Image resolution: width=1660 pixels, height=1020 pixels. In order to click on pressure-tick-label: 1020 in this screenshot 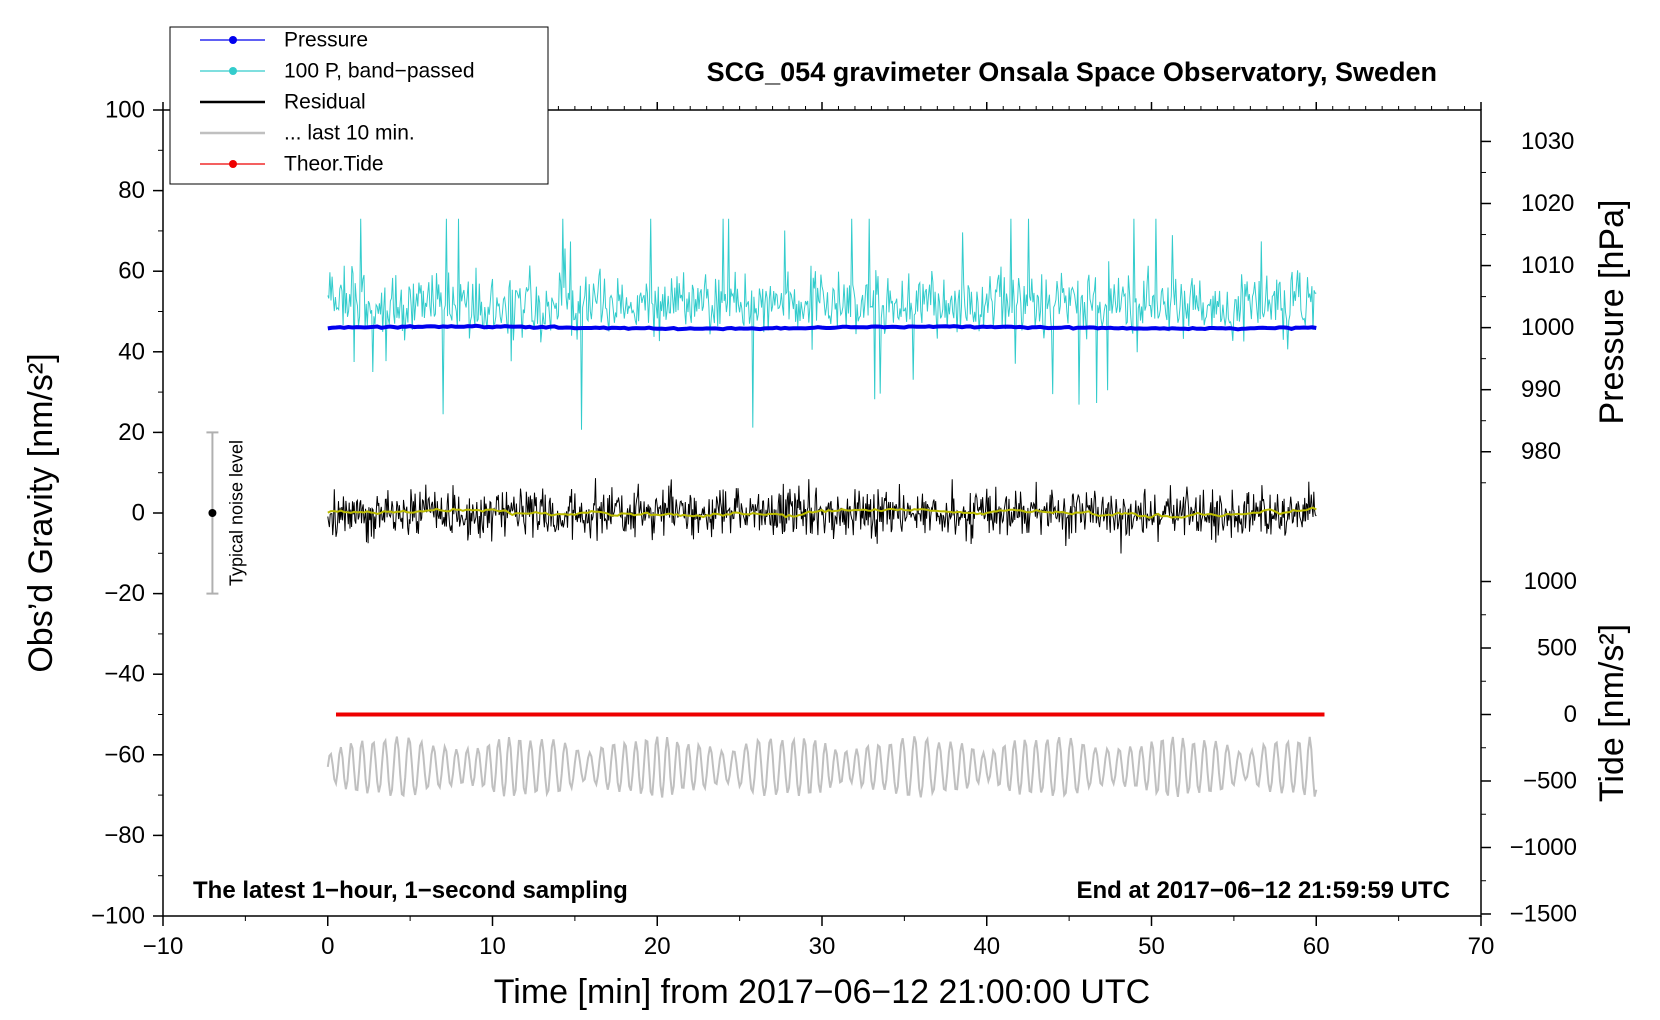, I will do `click(1547, 203)`.